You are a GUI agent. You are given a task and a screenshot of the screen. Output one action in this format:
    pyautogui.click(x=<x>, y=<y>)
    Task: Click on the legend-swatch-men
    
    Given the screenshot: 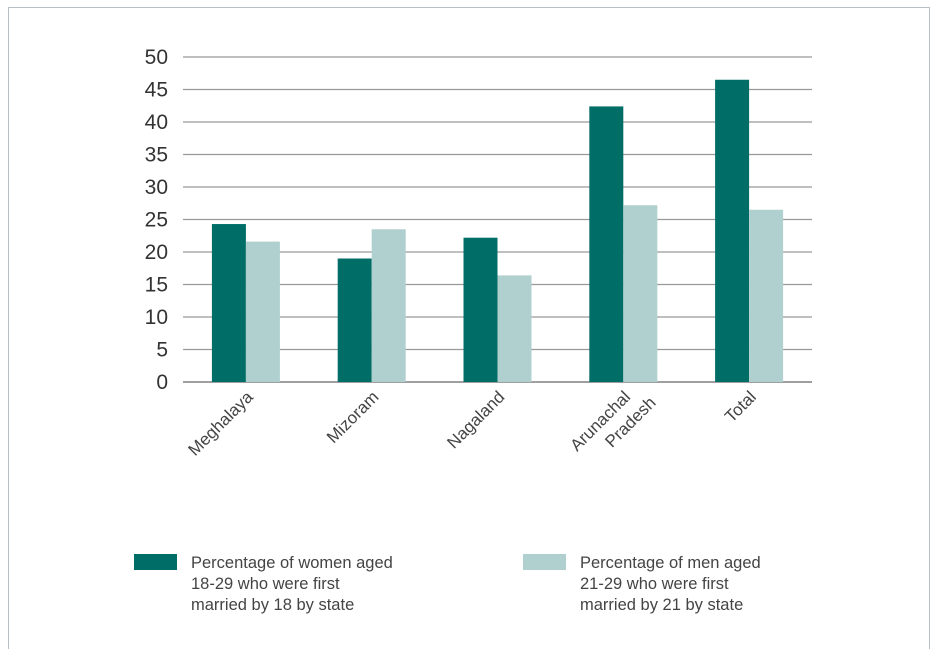 What is the action you would take?
    pyautogui.click(x=544, y=562)
    